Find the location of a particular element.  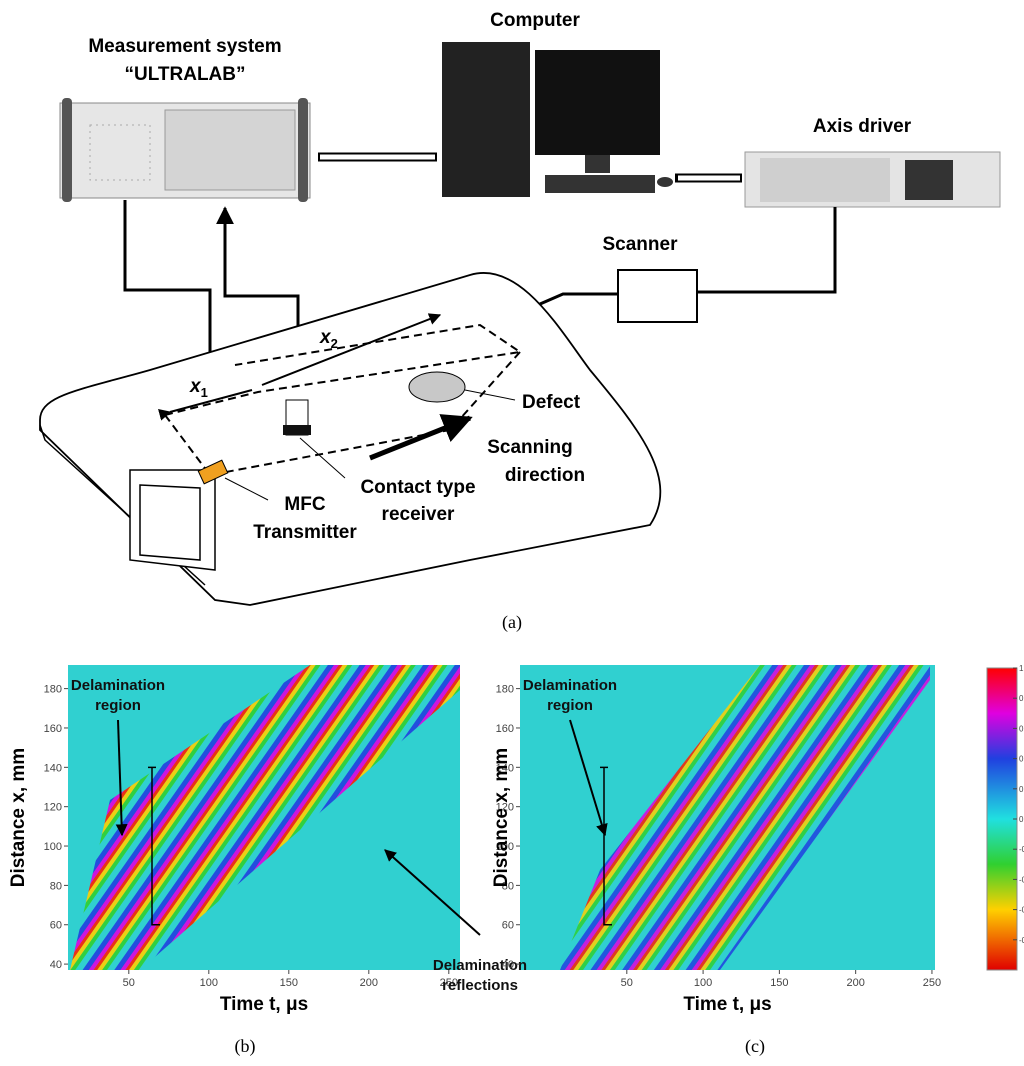

caption: (b) is located at coordinates (245, 1046).